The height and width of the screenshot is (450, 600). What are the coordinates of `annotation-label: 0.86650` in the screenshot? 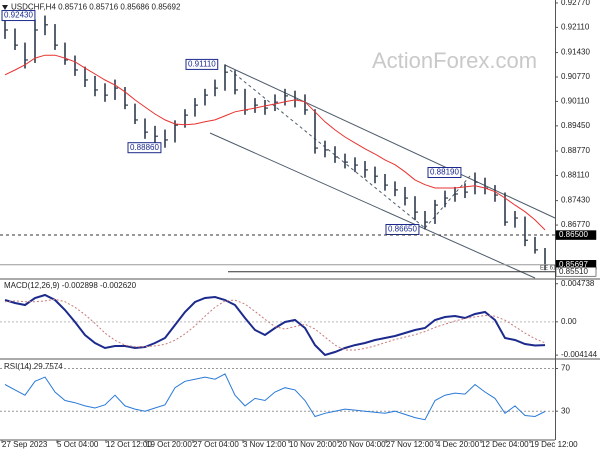 It's located at (402, 229).